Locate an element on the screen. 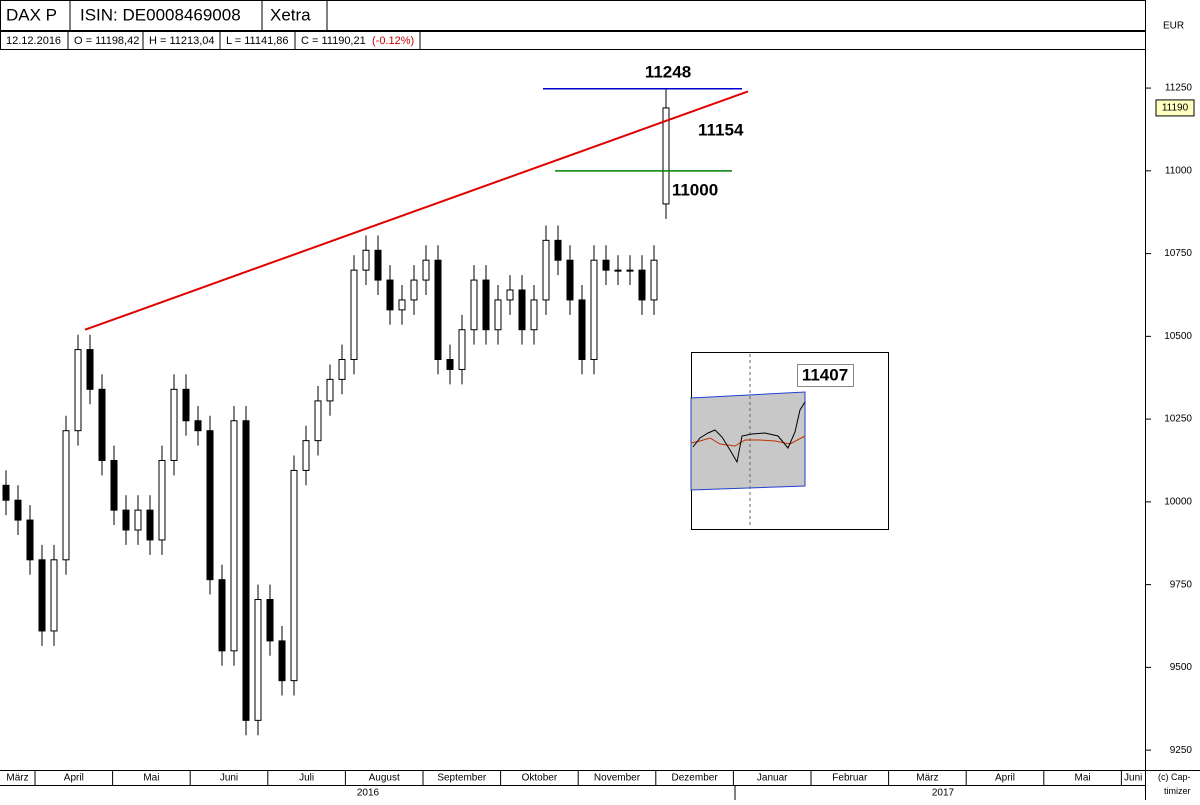  inset-chart: 11407 is located at coordinates (789, 441).